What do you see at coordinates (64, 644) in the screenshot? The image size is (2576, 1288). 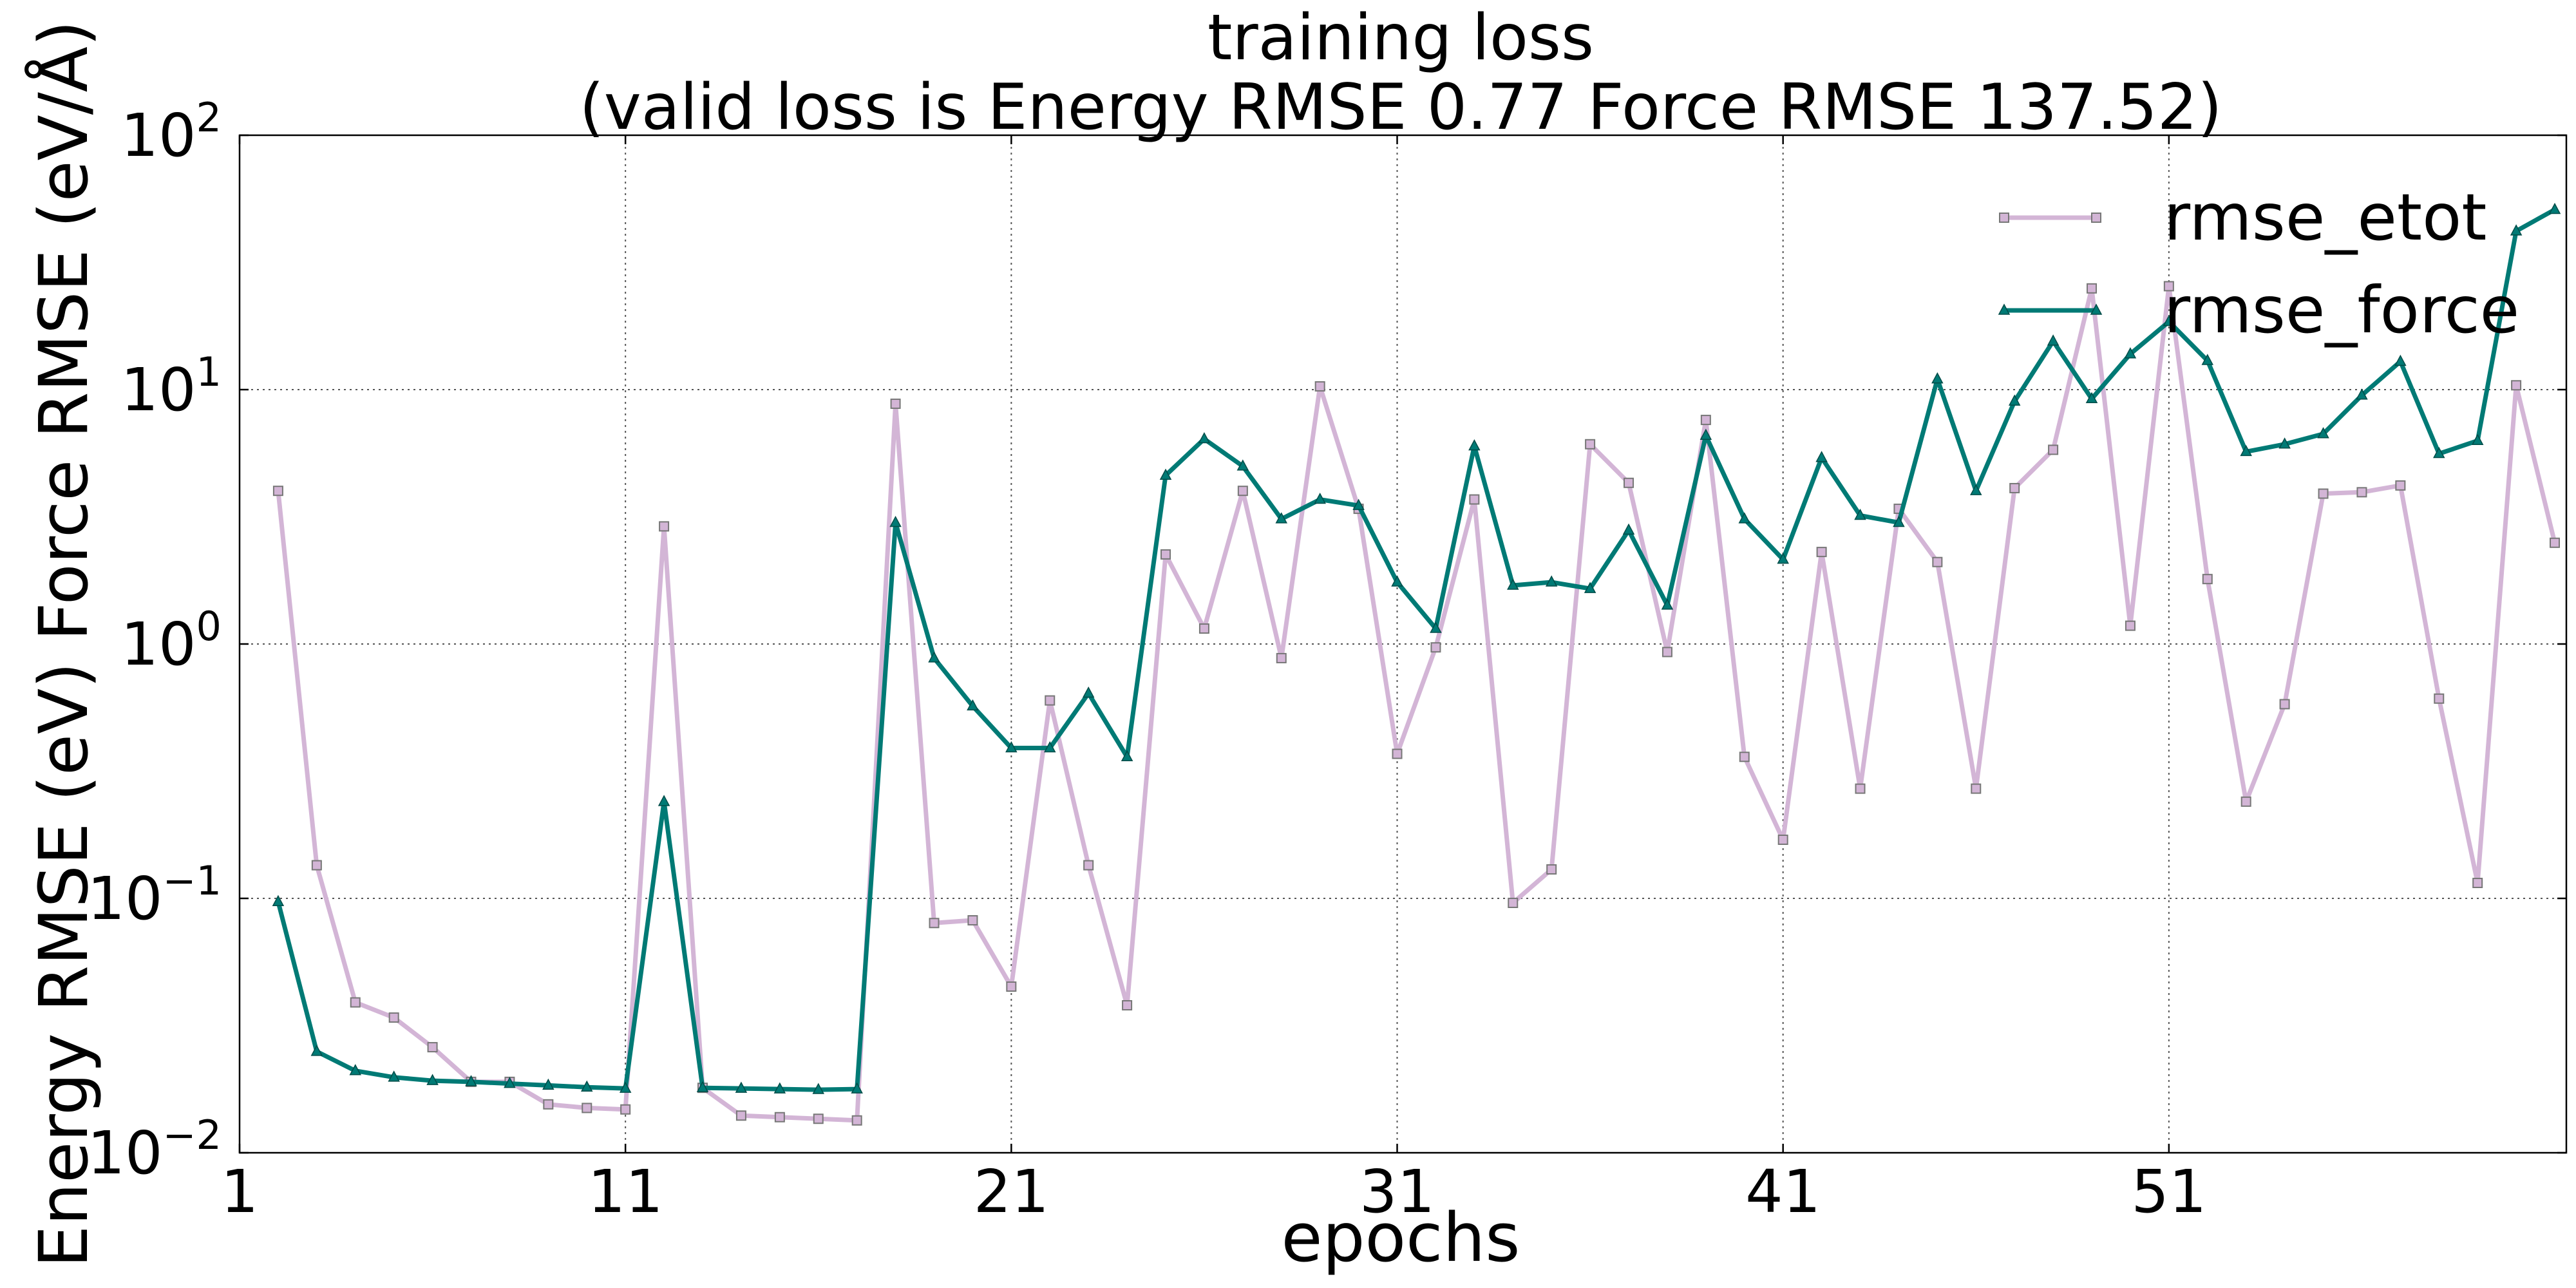 I see `y-axis-label: Energy RMSE (eV) Force RMSE (eV/Å)` at bounding box center [64, 644].